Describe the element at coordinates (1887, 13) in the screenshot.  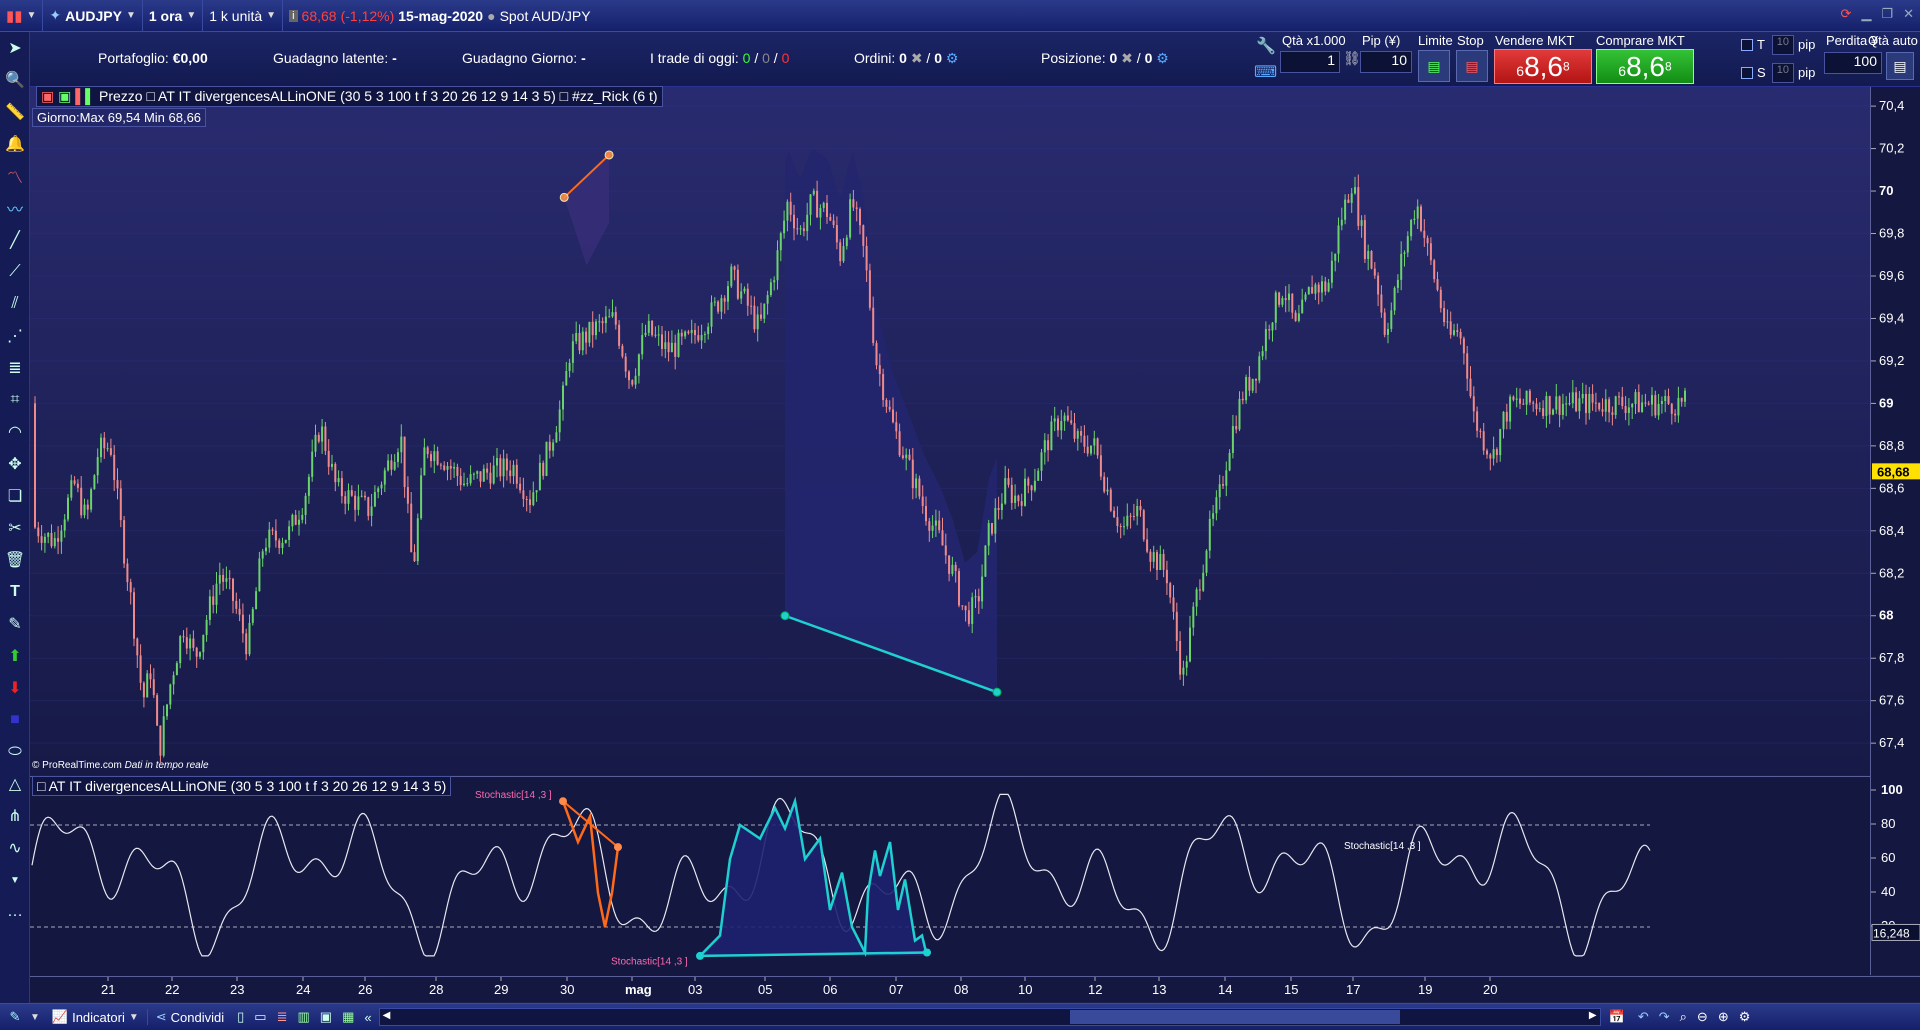
I see `restore-icon: ❐` at that location.